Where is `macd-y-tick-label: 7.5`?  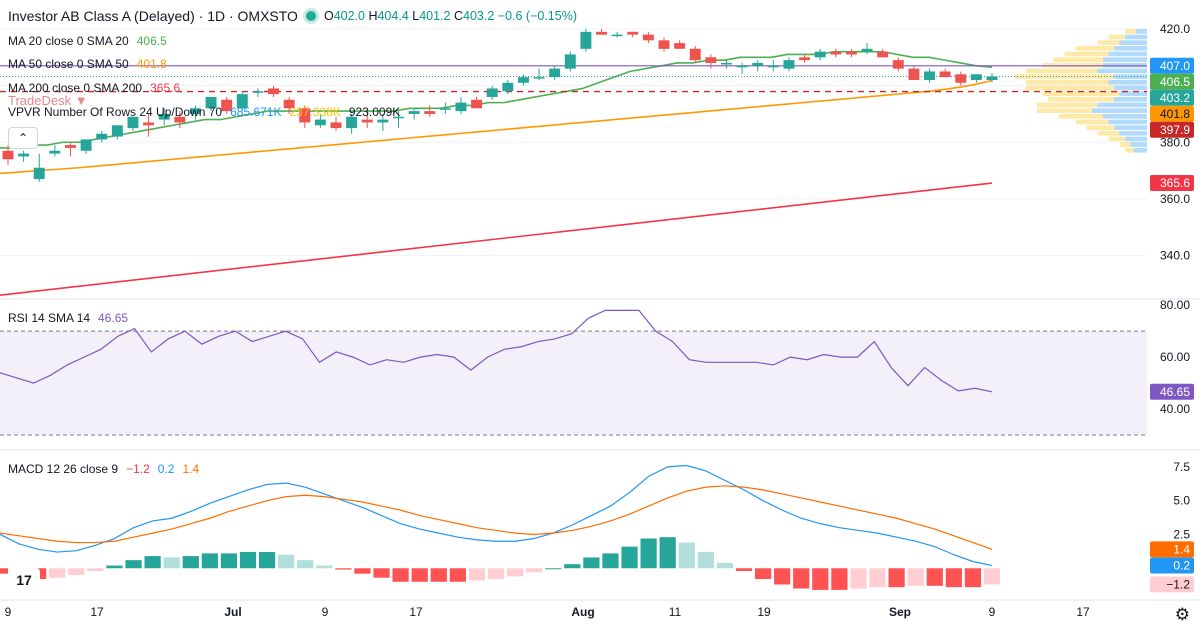
macd-y-tick-label: 7.5 is located at coordinates (1181, 467).